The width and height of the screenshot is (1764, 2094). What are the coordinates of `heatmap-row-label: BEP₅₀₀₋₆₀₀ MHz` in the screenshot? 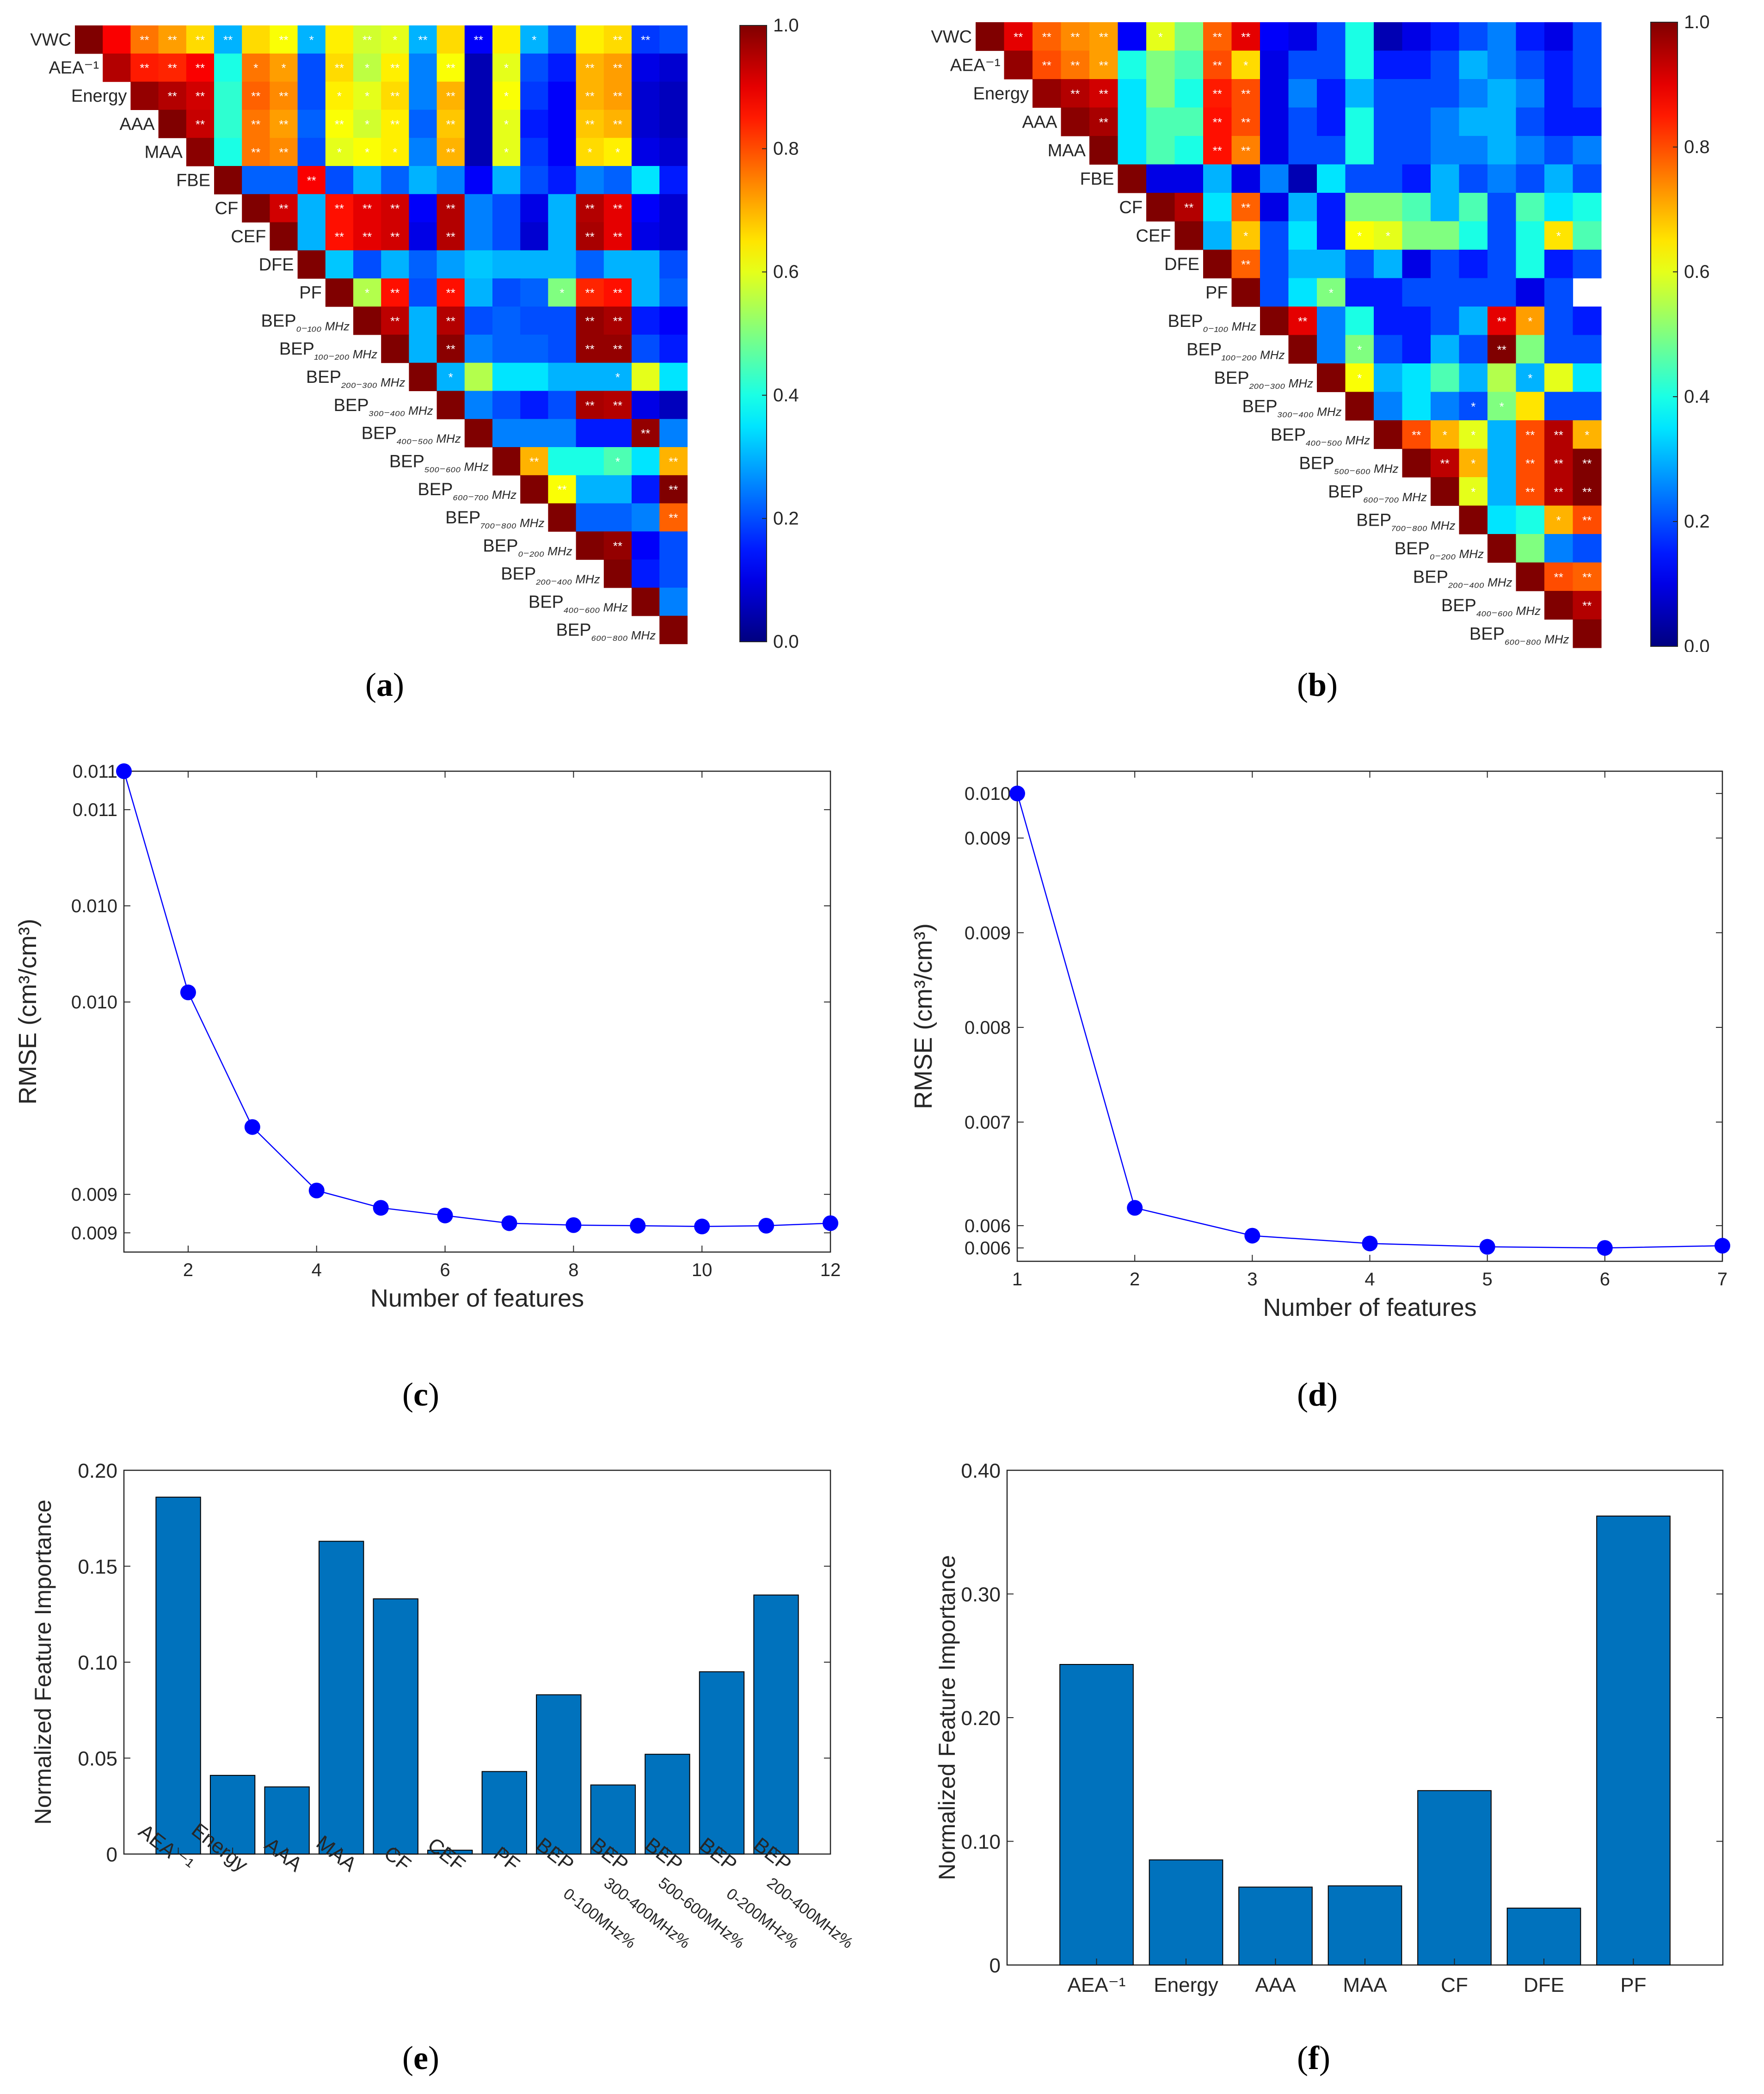 It's located at (1348, 465).